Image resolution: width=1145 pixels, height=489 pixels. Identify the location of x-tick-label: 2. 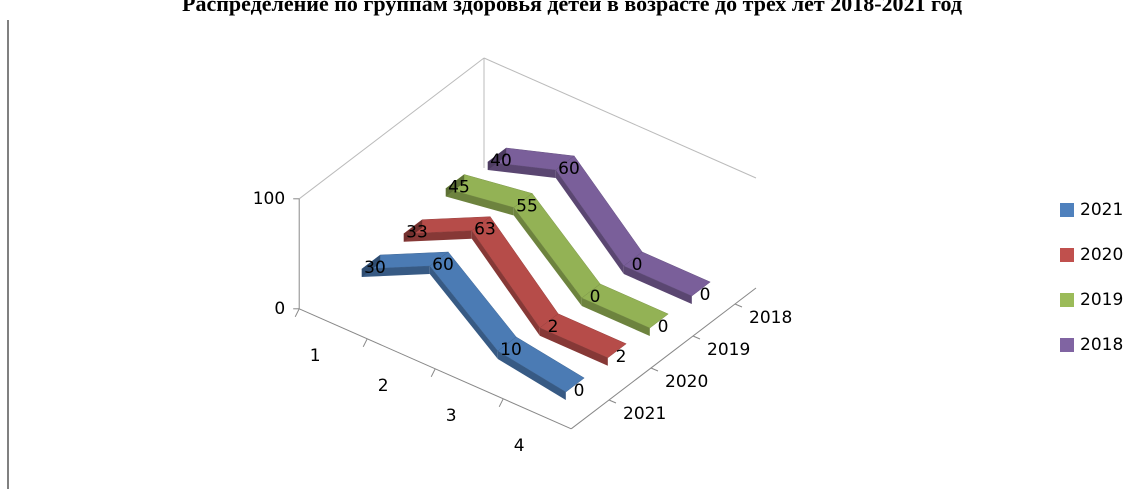
(383, 386).